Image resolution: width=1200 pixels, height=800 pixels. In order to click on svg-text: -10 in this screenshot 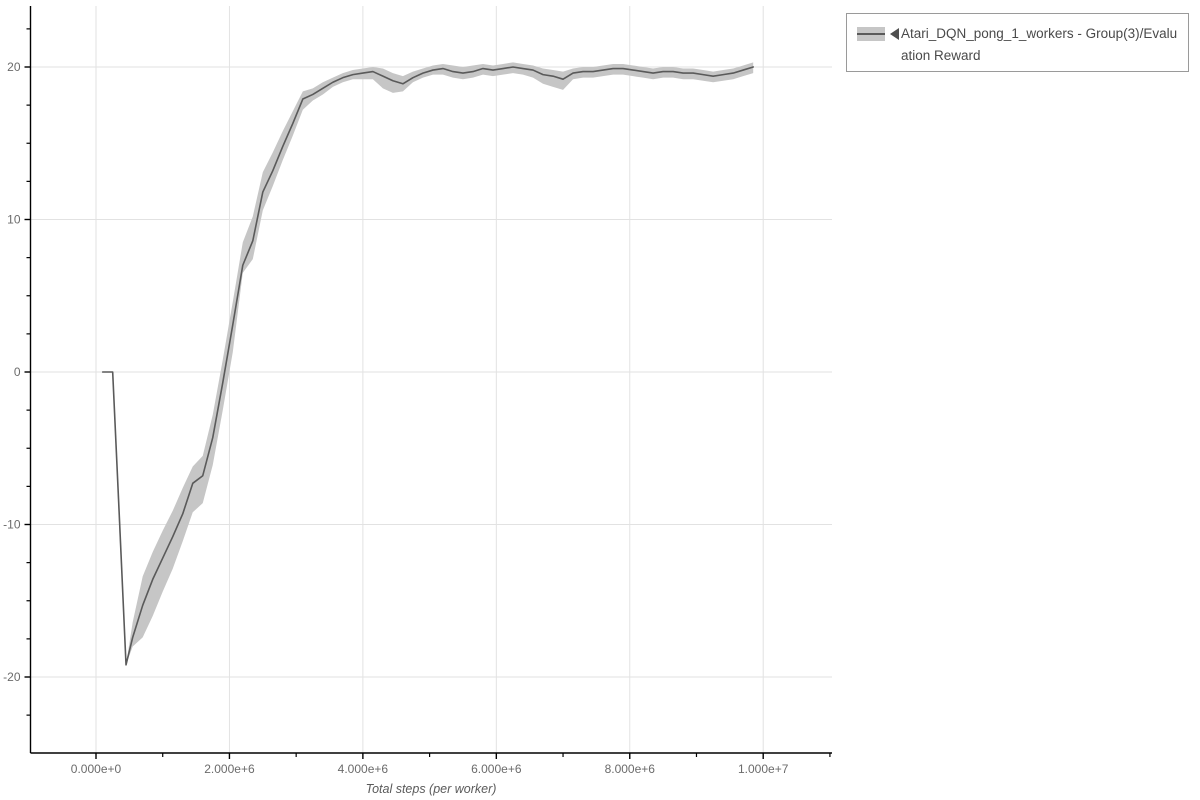, I will do `click(12, 525)`.